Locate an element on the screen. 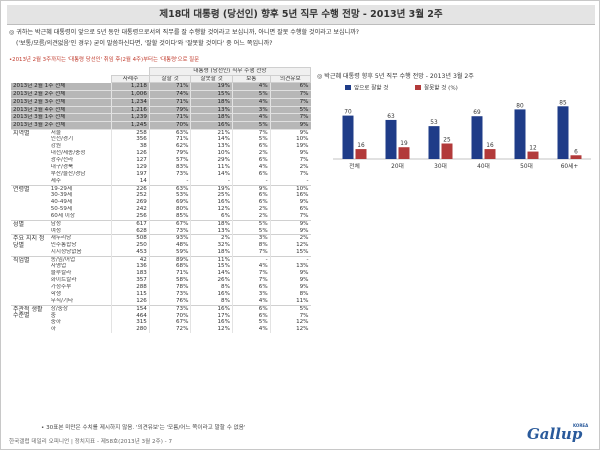  table-cell: 1,234 is located at coordinates (130, 102).